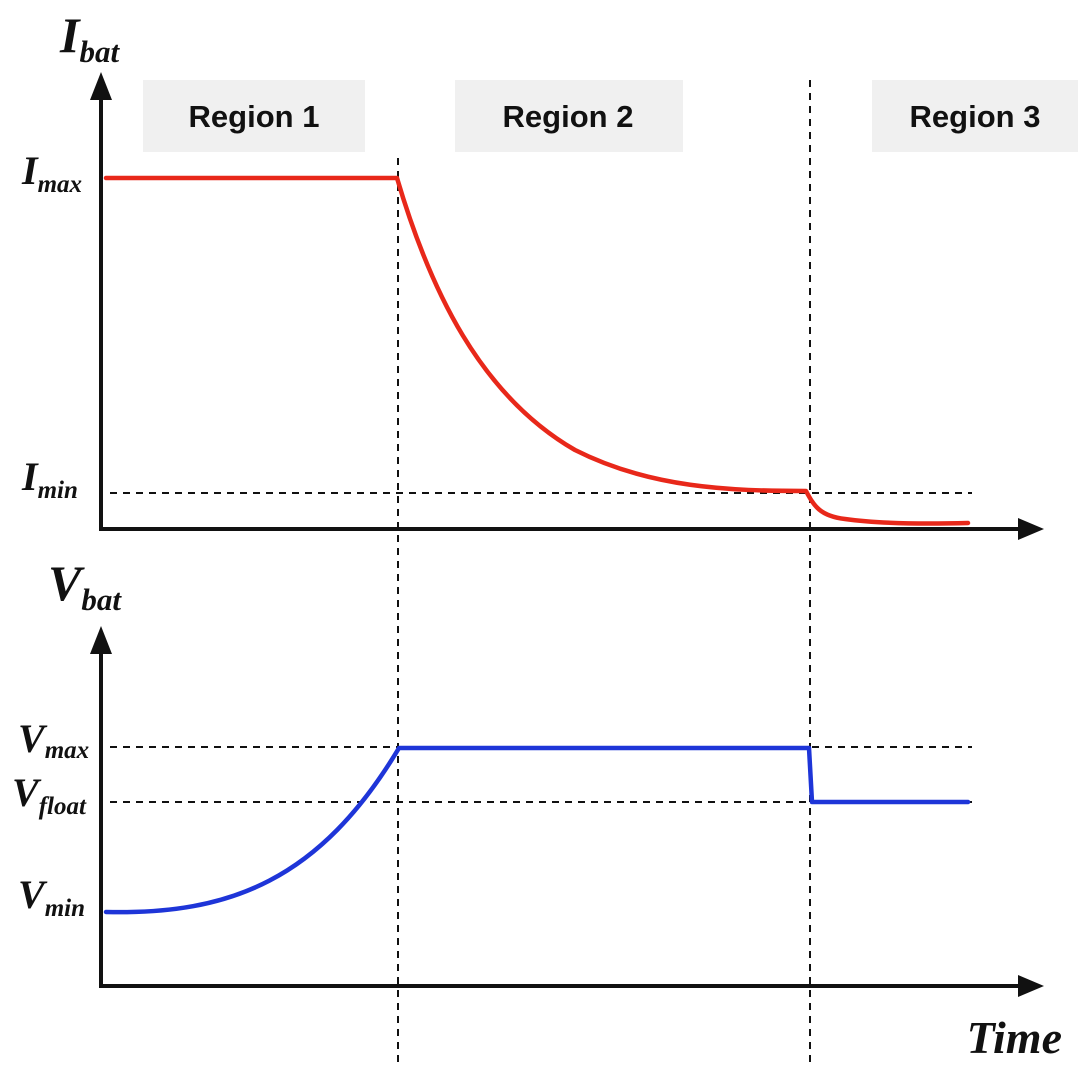 This screenshot has width=1092, height=1073. I want to click on i-min-main: I, so click(30, 476).